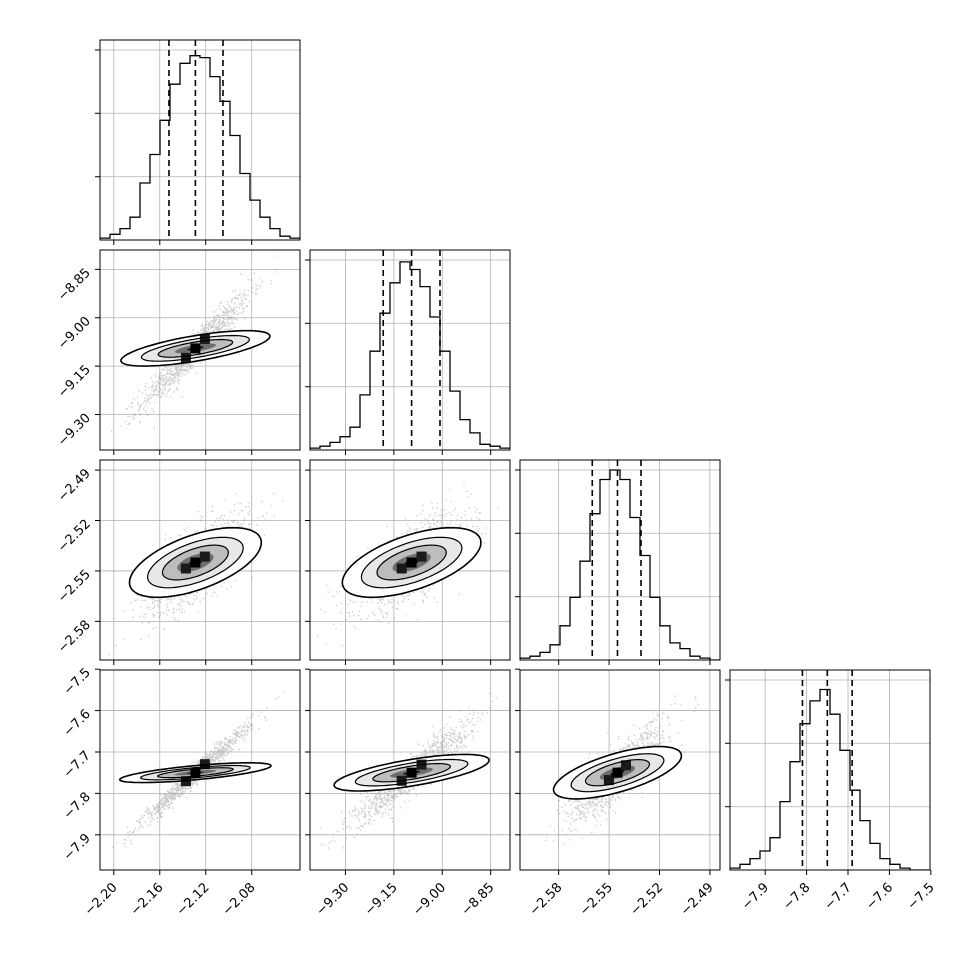  What do you see at coordinates (546, 899) in the screenshot?
I see `x-tick-label: −2.58` at bounding box center [546, 899].